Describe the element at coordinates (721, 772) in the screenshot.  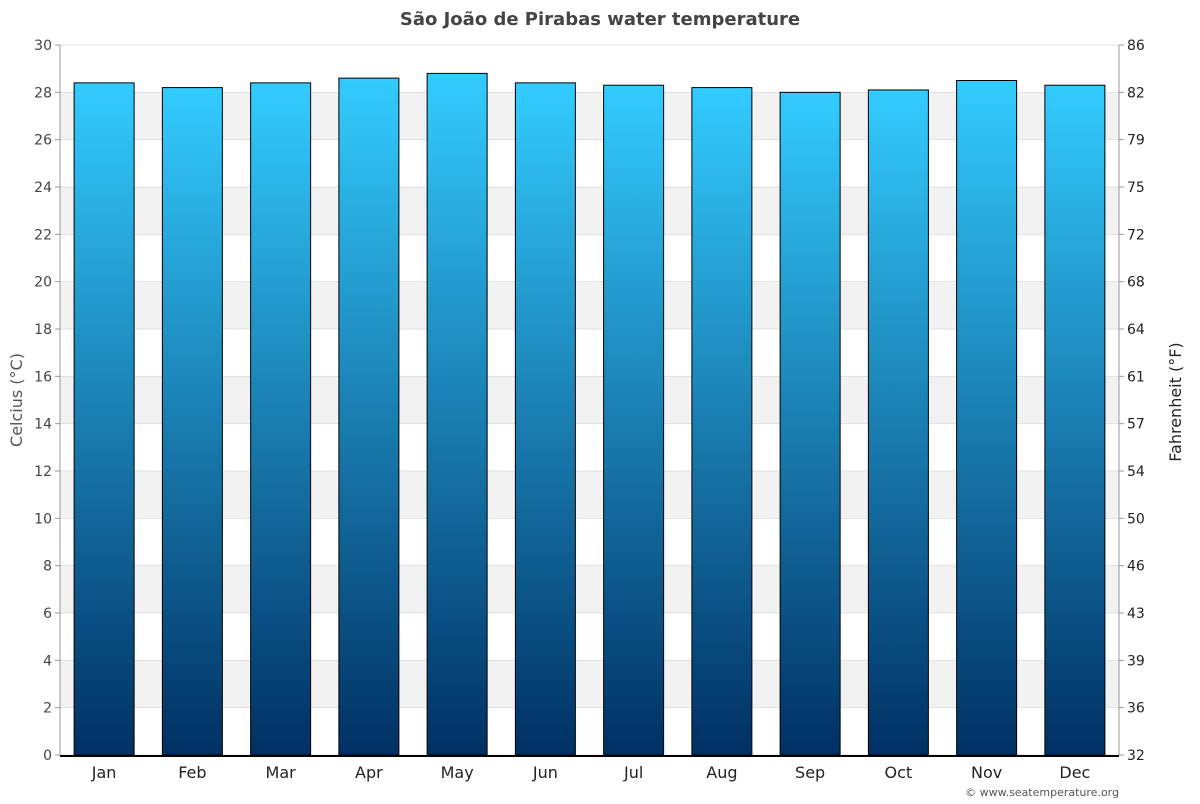
I see `x-tick-label: Aug` at that location.